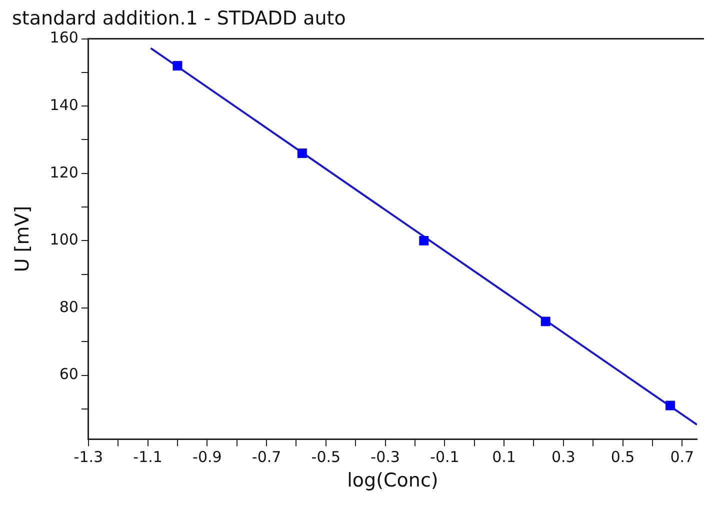 This screenshot has height=505, width=712. What do you see at coordinates (504, 457) in the screenshot?
I see `x-tick-label: 0.1` at bounding box center [504, 457].